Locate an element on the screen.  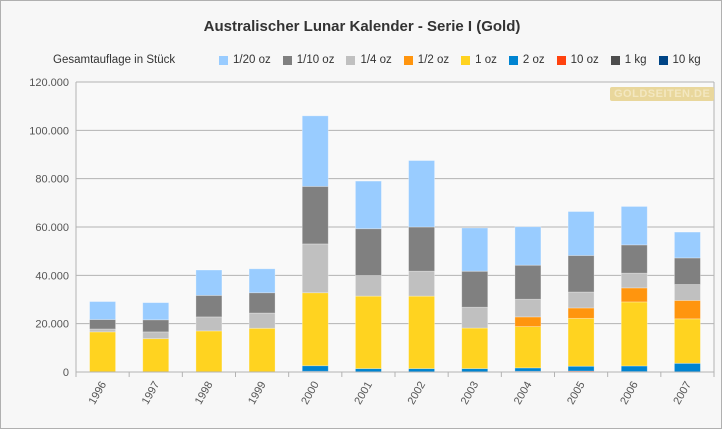
legend-label: 1/4 oz is located at coordinates (376, 60).